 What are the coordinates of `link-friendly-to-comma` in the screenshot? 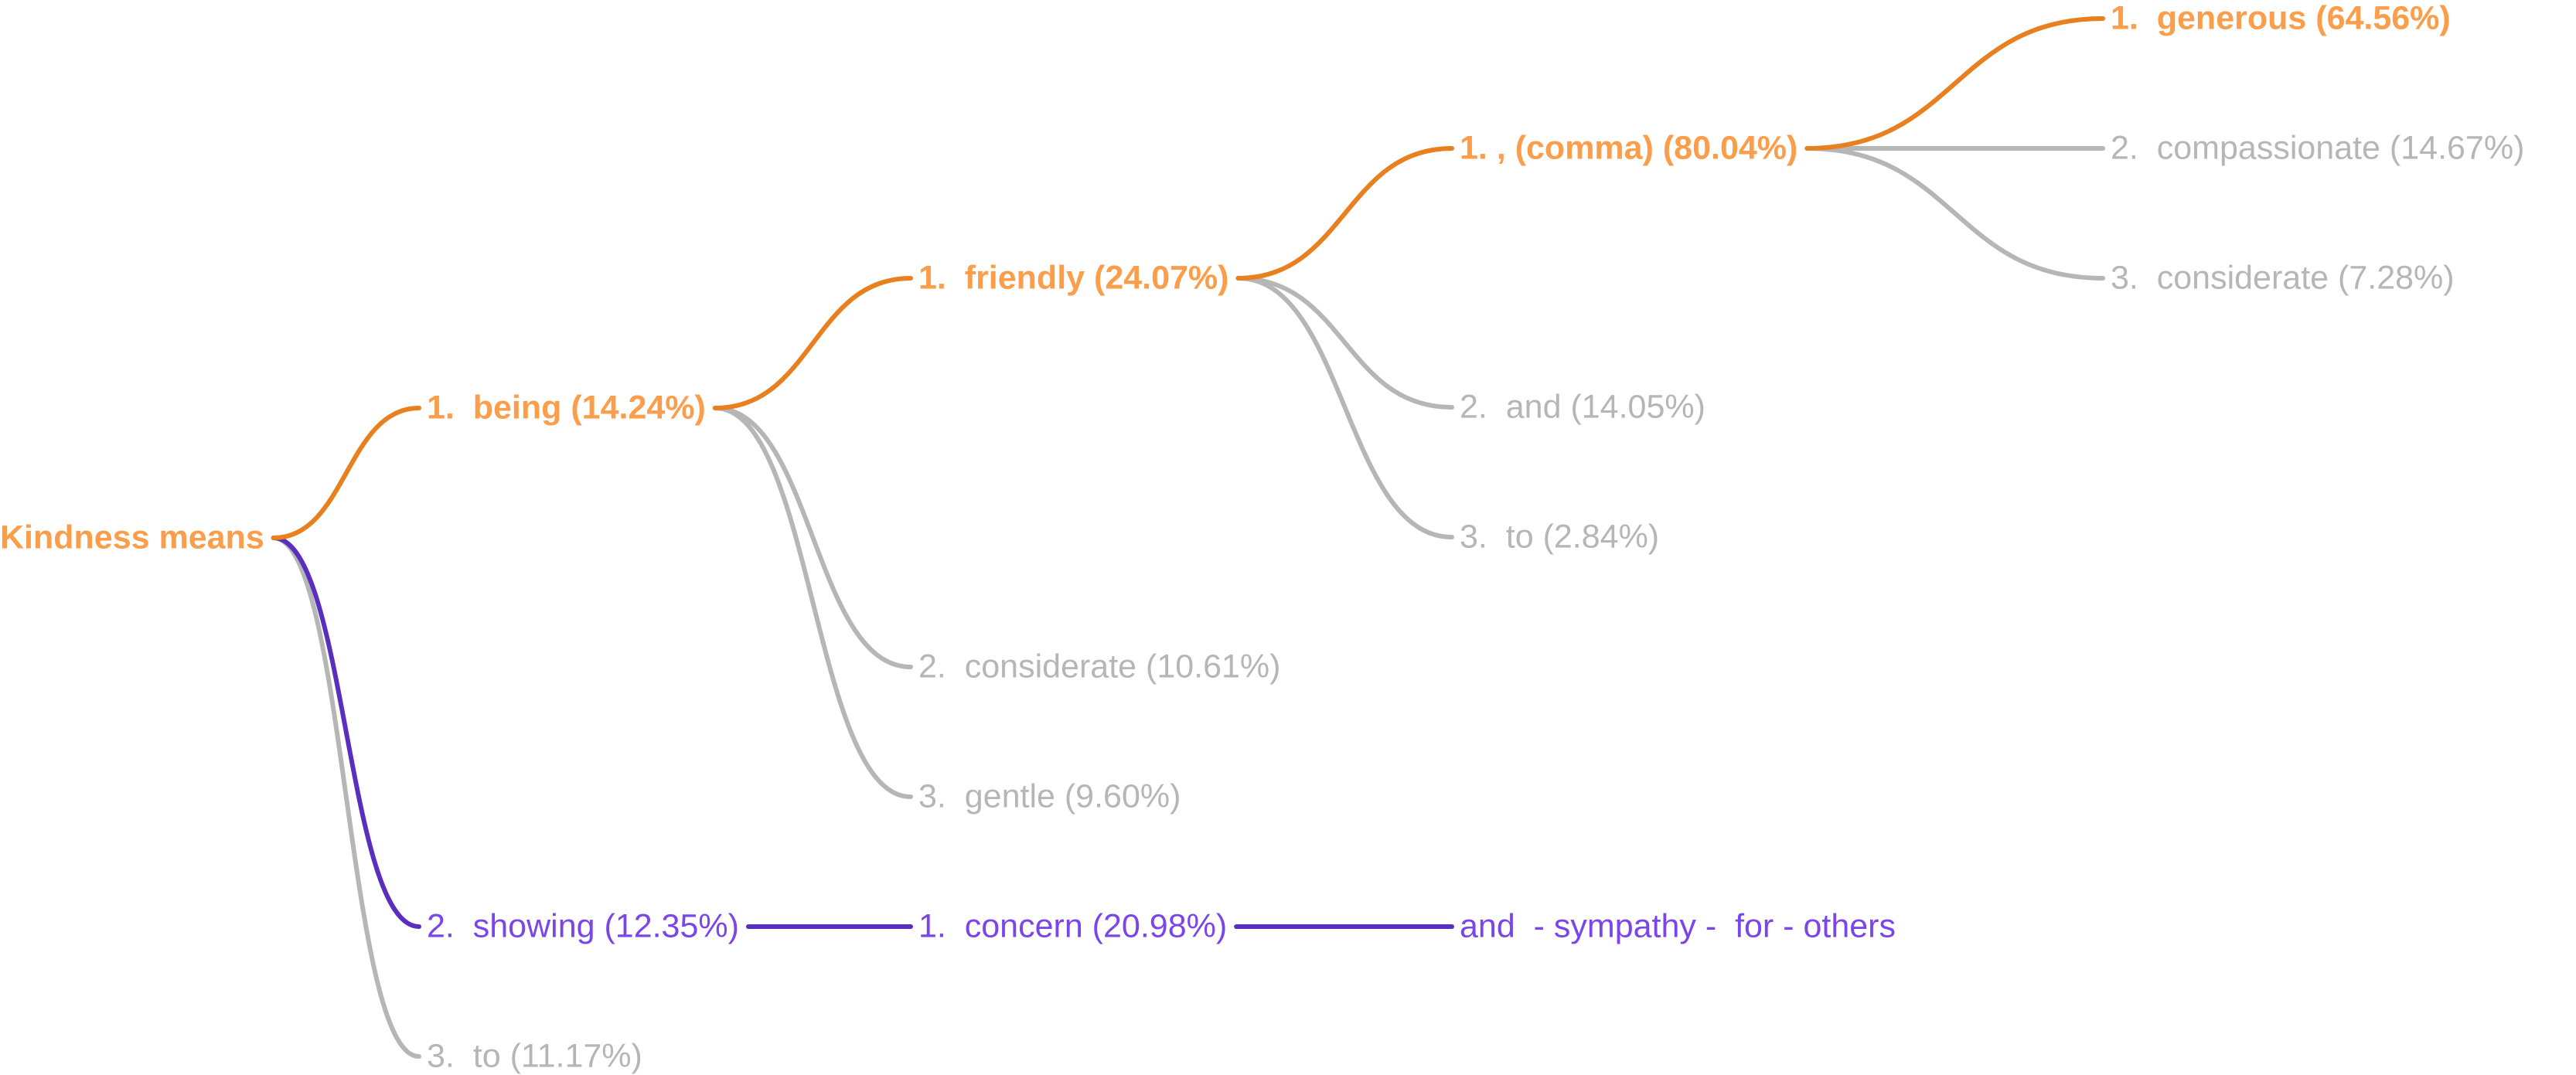 It's located at (1344, 213).